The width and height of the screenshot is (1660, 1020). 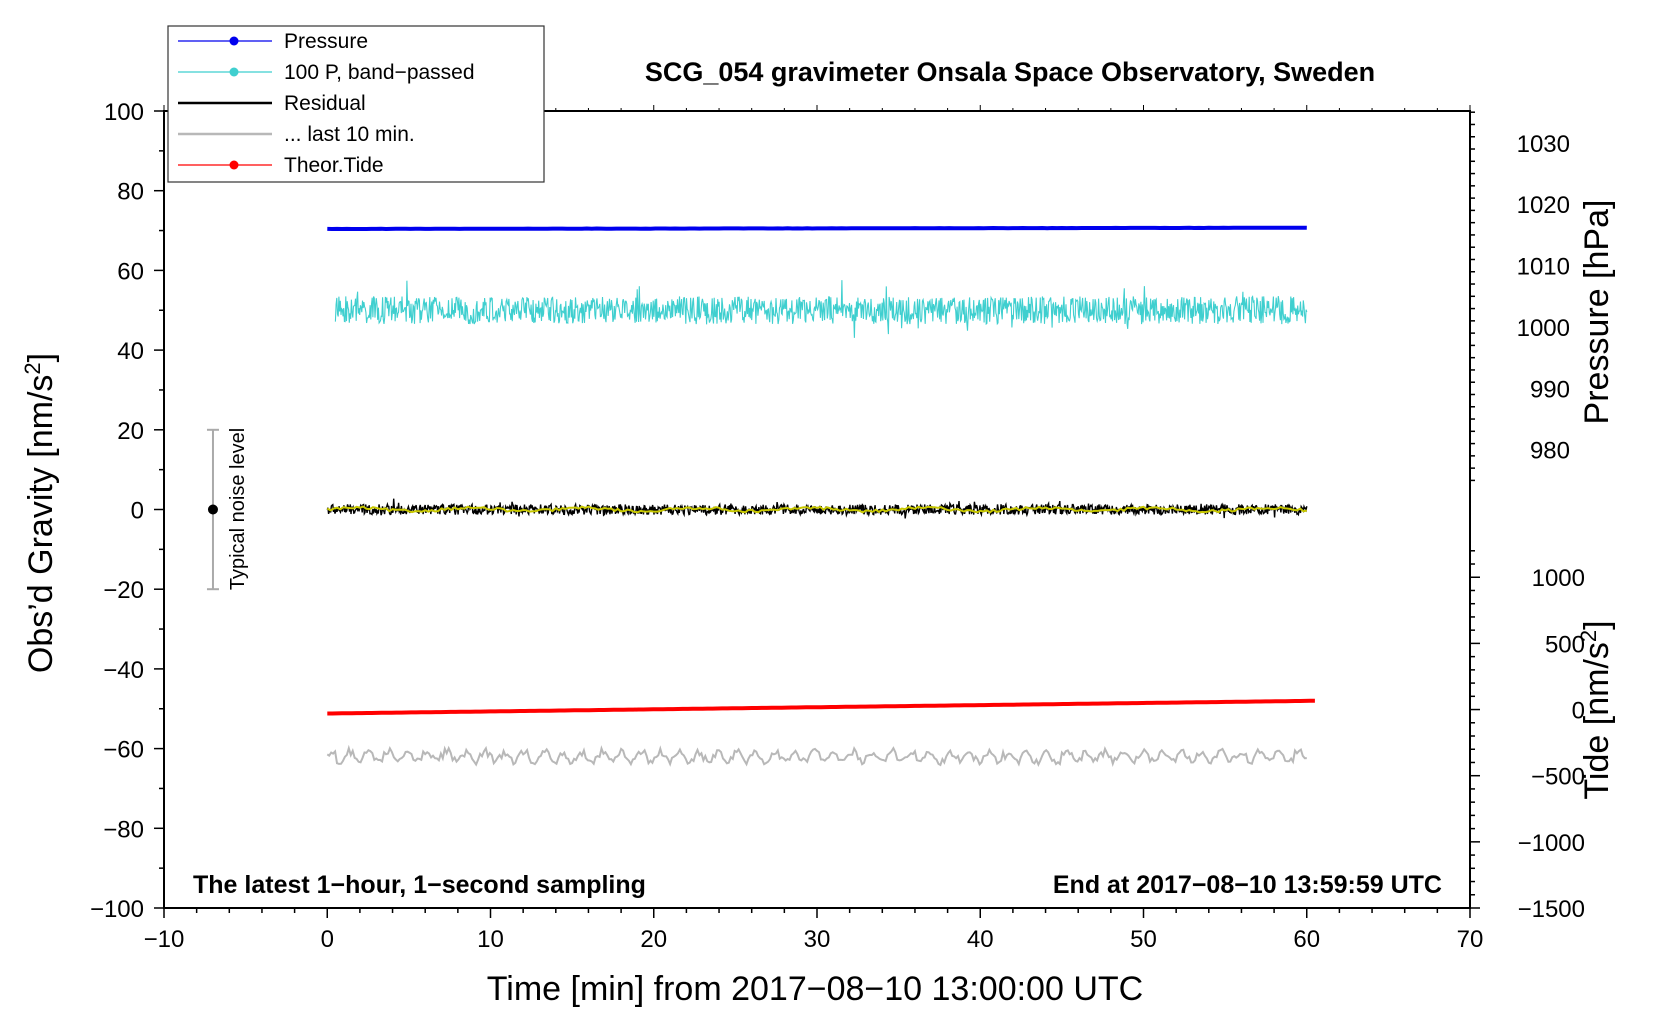 I want to click on bottom-left-note: The latest 1−hour, 1−second sampling, so click(x=419, y=885).